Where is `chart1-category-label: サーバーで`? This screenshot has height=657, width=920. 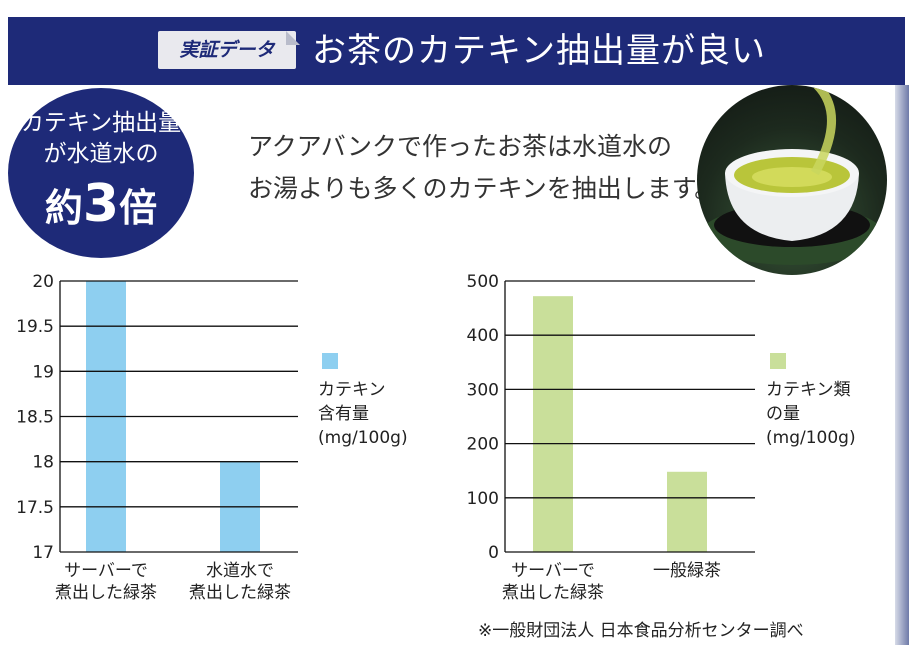
chart1-category-label: サーバーで is located at coordinates (106, 571).